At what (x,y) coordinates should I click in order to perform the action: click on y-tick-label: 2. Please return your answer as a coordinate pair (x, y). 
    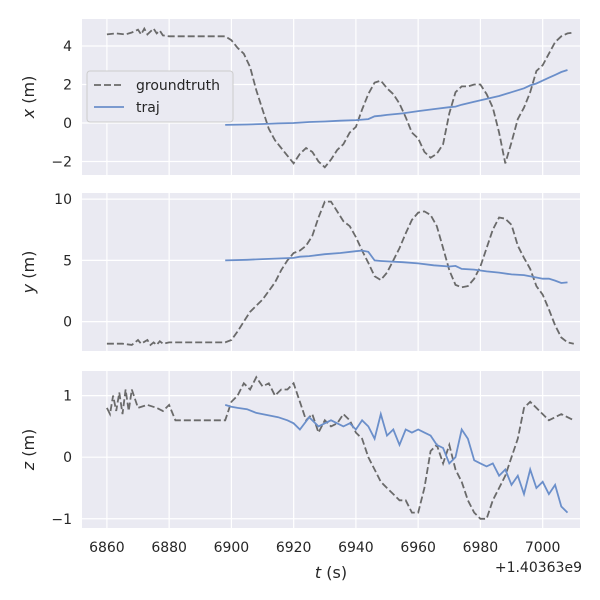
    Looking at the image, I should click on (67, 85).